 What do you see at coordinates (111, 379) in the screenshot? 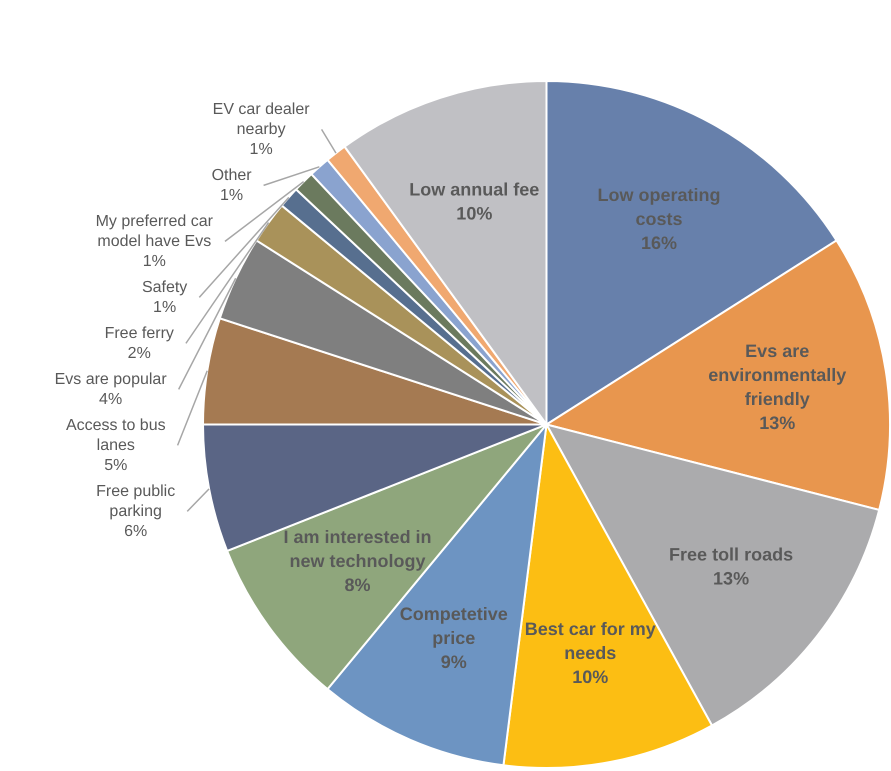
I see `slice-label: Evs are popular` at bounding box center [111, 379].